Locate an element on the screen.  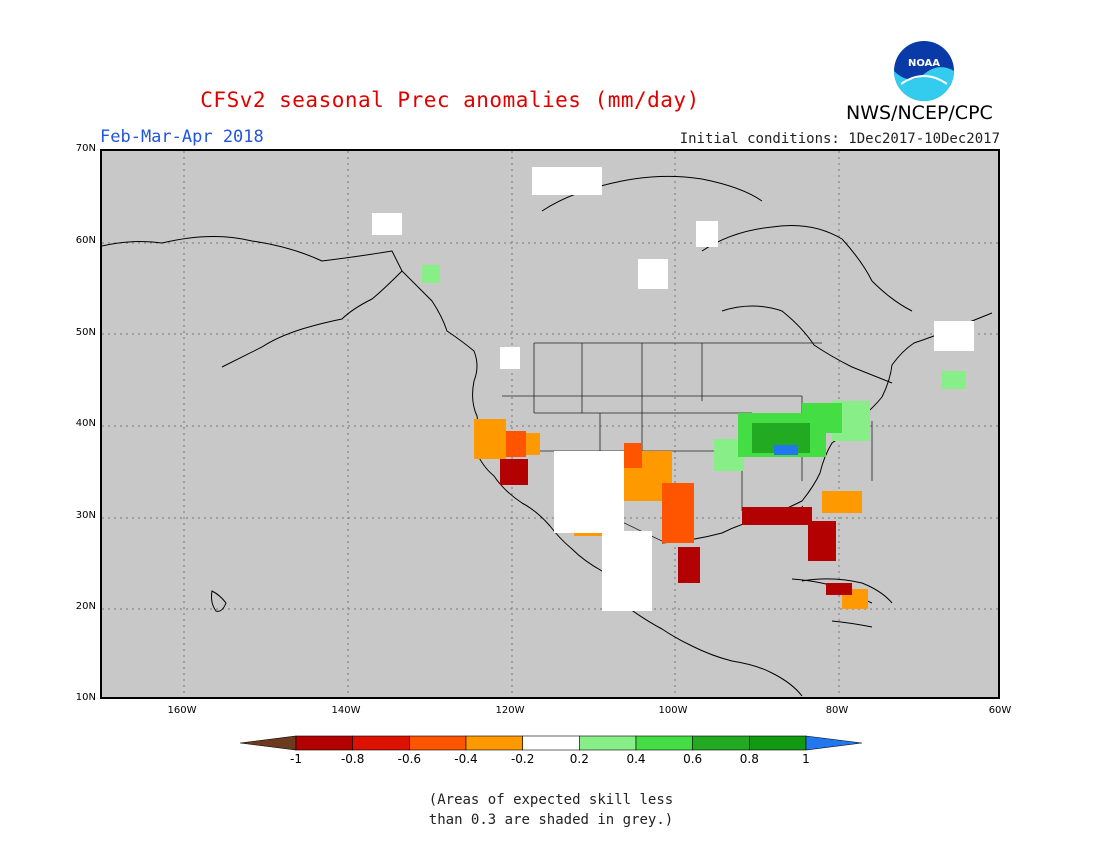
initial-conditions-label: Initial conditions: 1Dec2017-10Dec2017 is located at coordinates (839, 139).